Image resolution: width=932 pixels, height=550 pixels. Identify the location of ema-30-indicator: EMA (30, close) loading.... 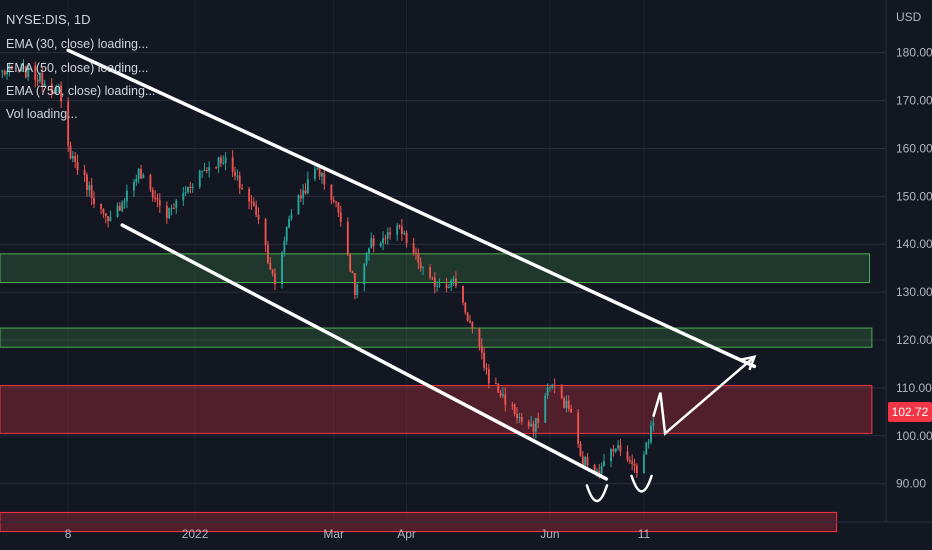
(77, 44).